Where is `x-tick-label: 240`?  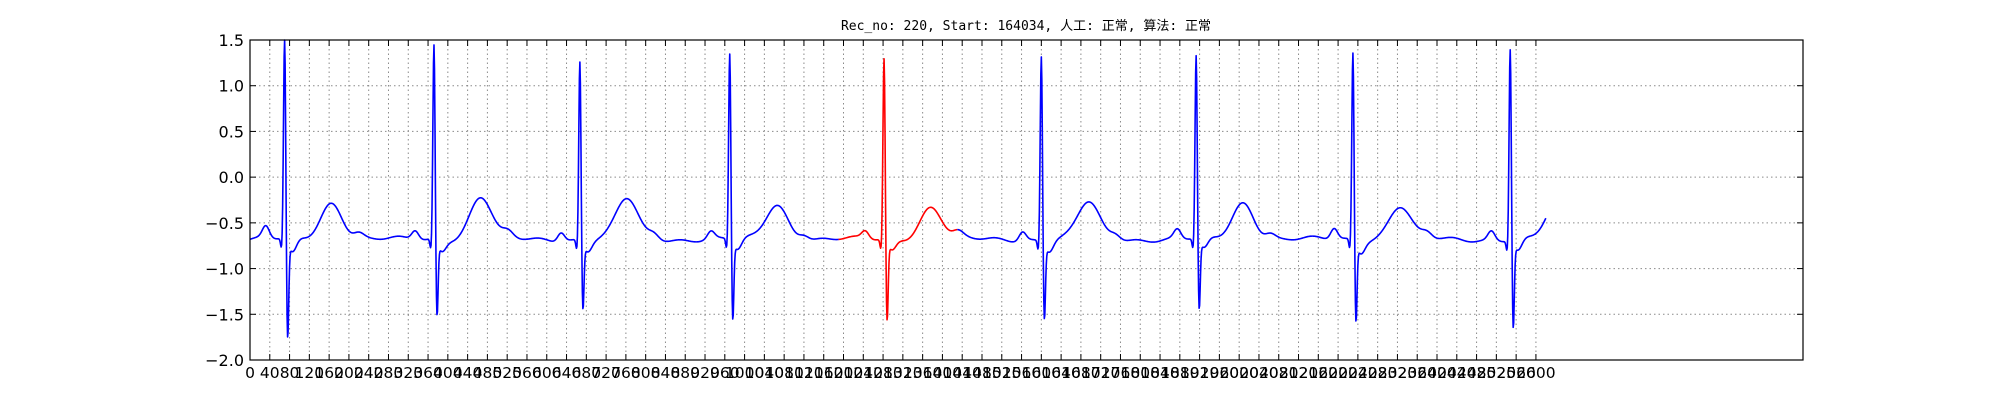 x-tick-label: 240 is located at coordinates (369, 373).